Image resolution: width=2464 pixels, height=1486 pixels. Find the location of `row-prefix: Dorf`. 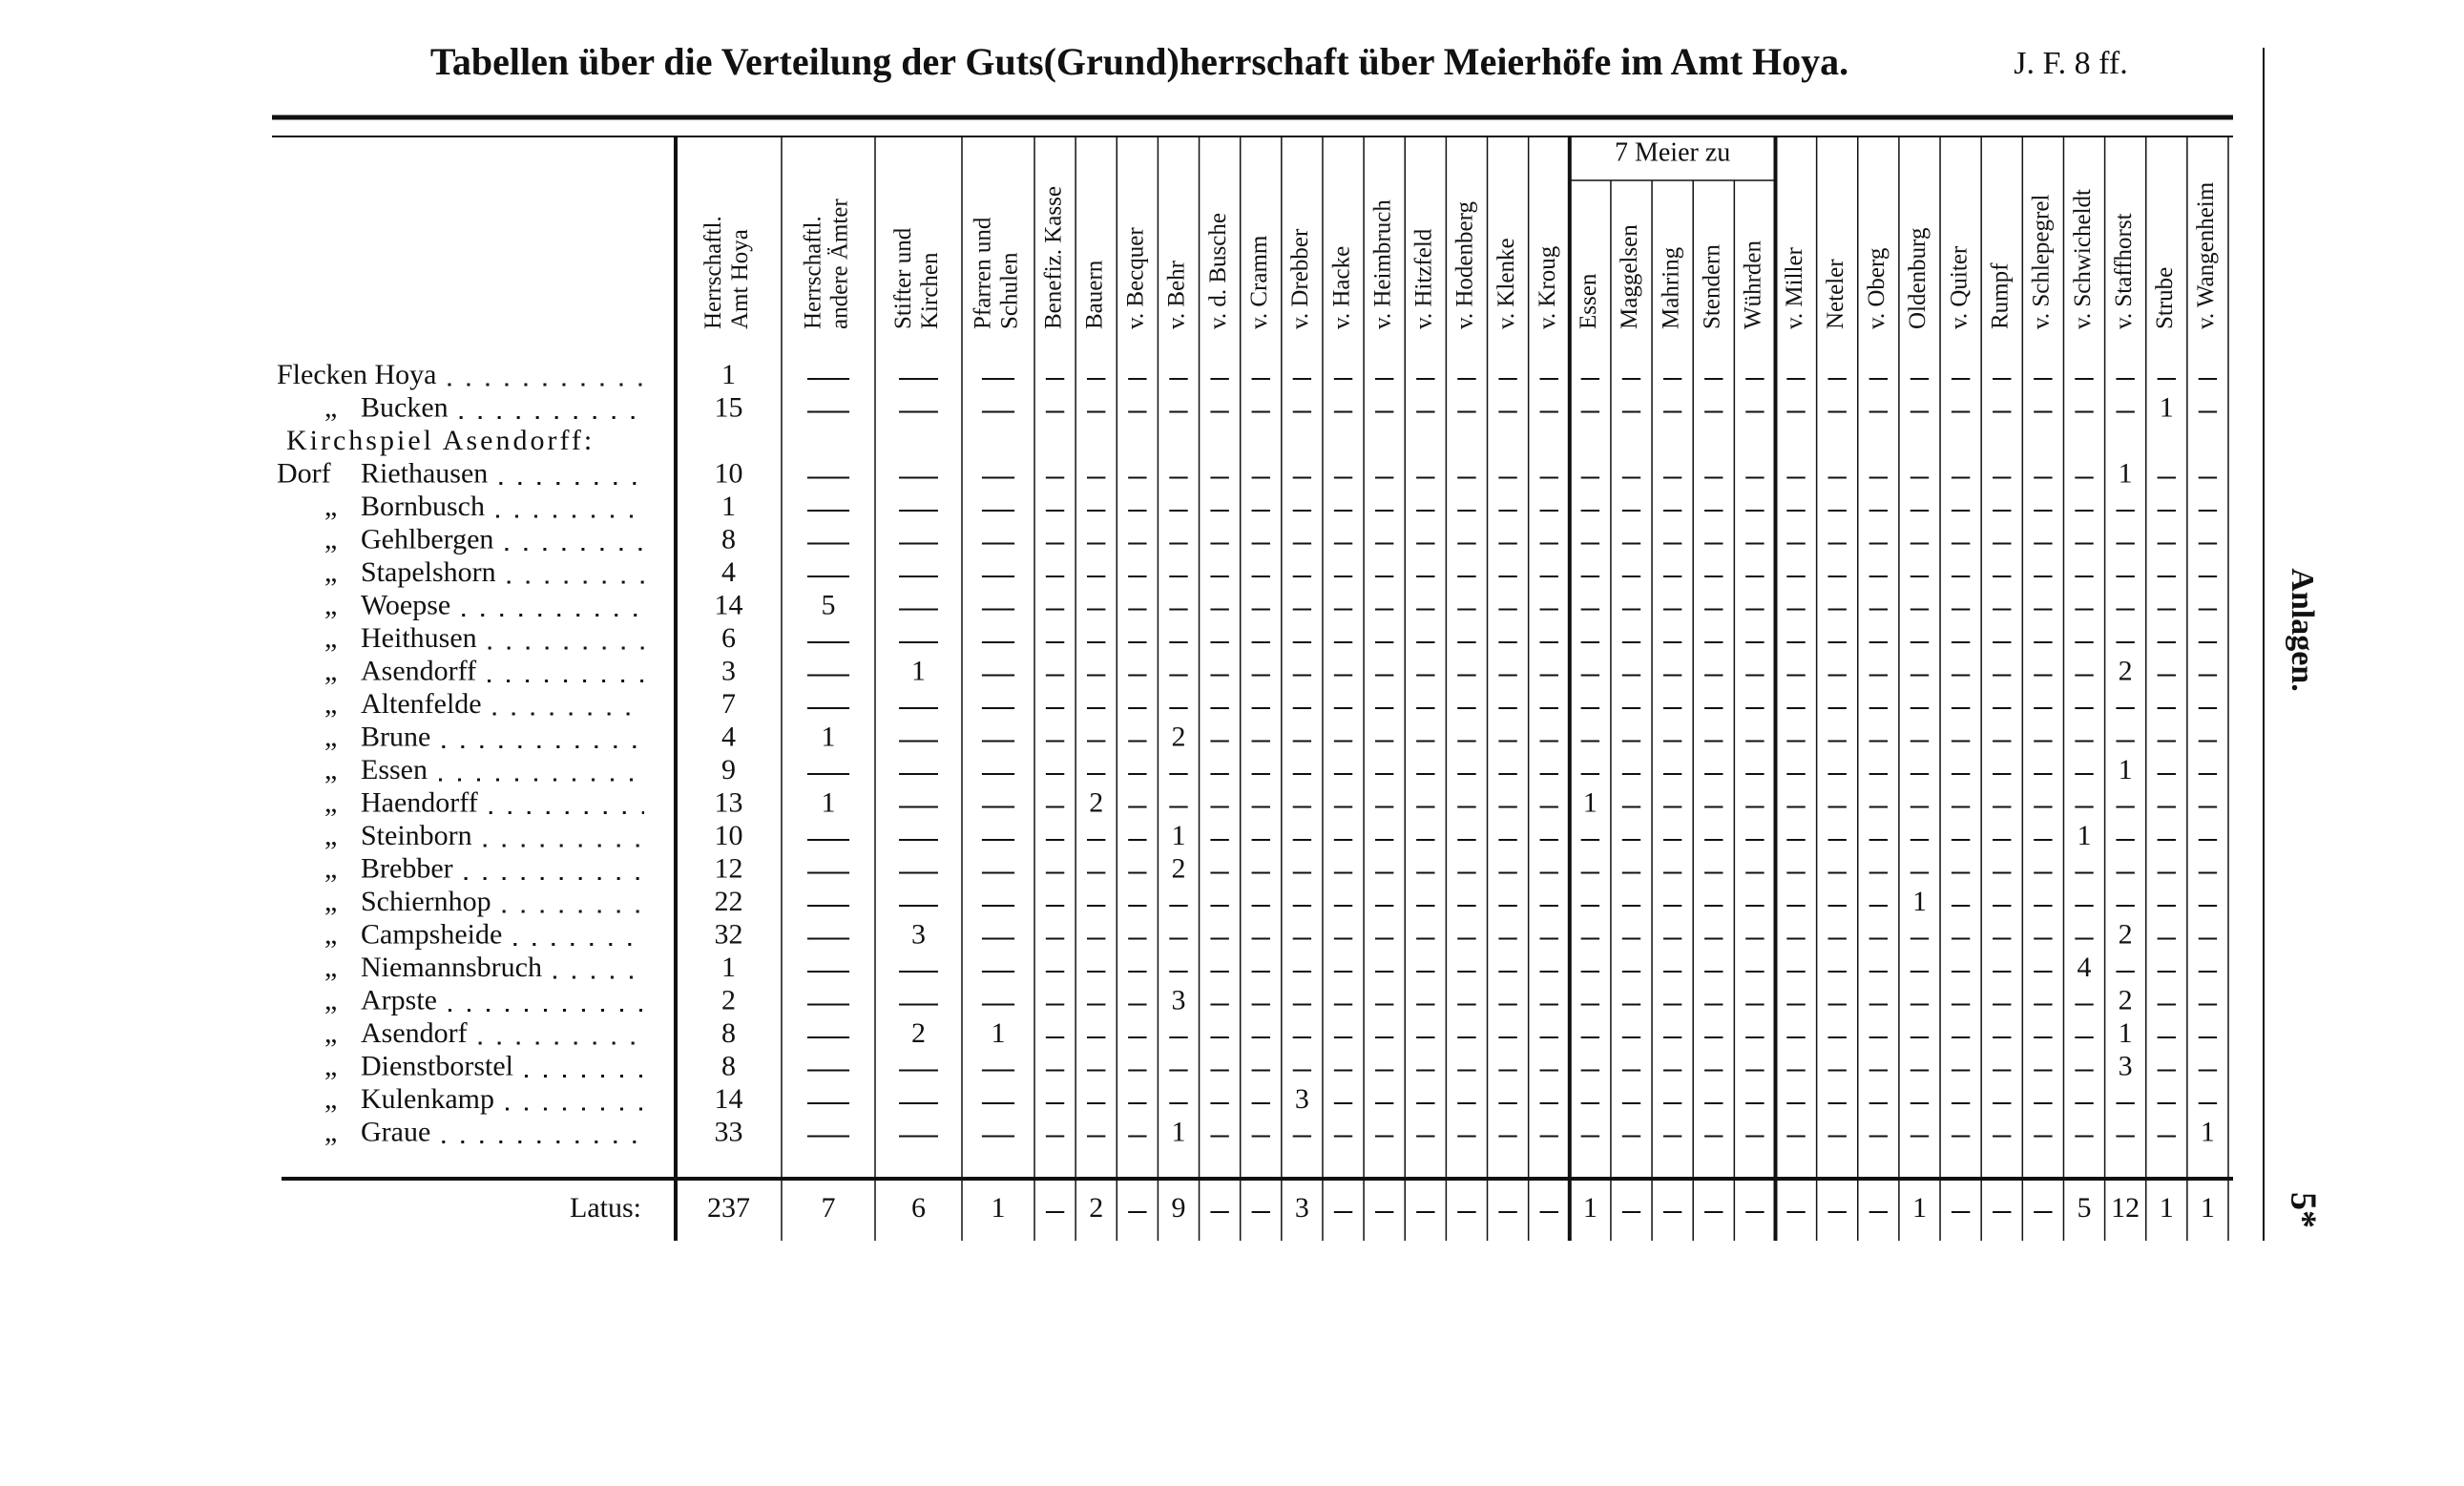

row-prefix: Dorf is located at coordinates (304, 473).